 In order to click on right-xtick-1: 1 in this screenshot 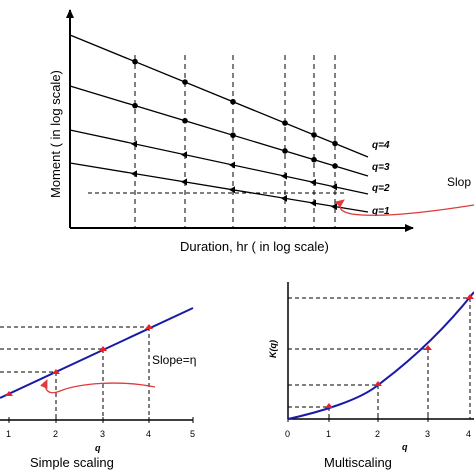, I will do `click(328, 434)`.